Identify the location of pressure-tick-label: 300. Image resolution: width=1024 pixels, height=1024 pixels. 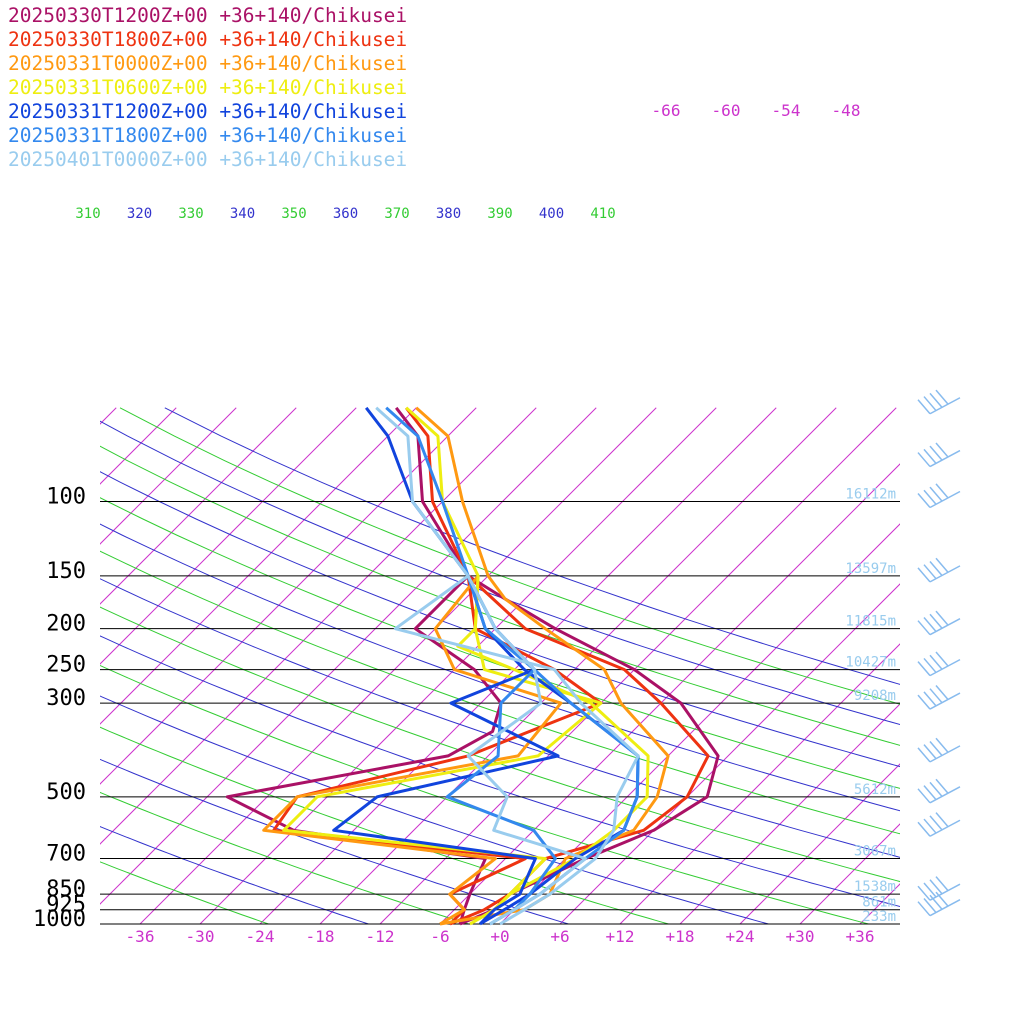
(66, 698).